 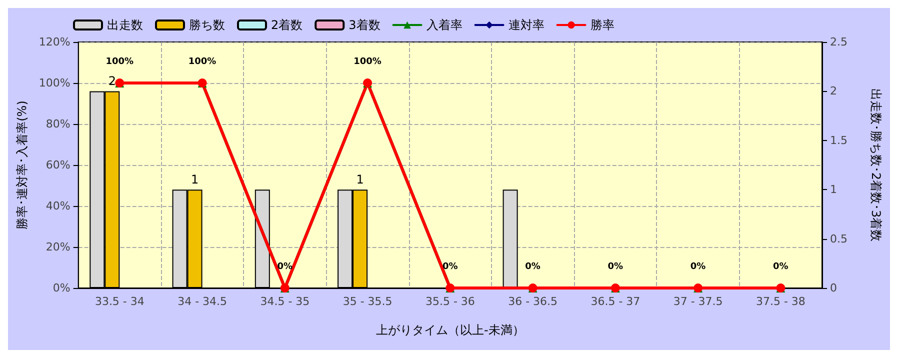 I want to click on y2-axis-title: 出走数･勝ち数･2着数･3着数, so click(x=876, y=165).